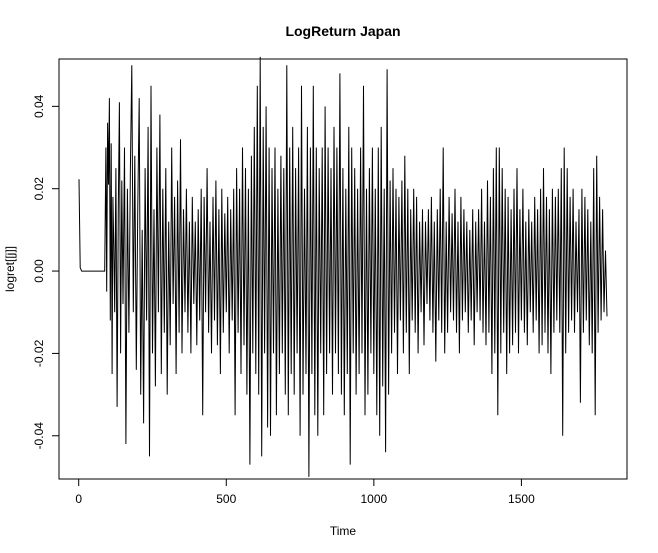 This screenshot has height=553, width=658. Describe the element at coordinates (305, 492) in the screenshot. I see `x-axis: 0 500 1000 1500` at that location.